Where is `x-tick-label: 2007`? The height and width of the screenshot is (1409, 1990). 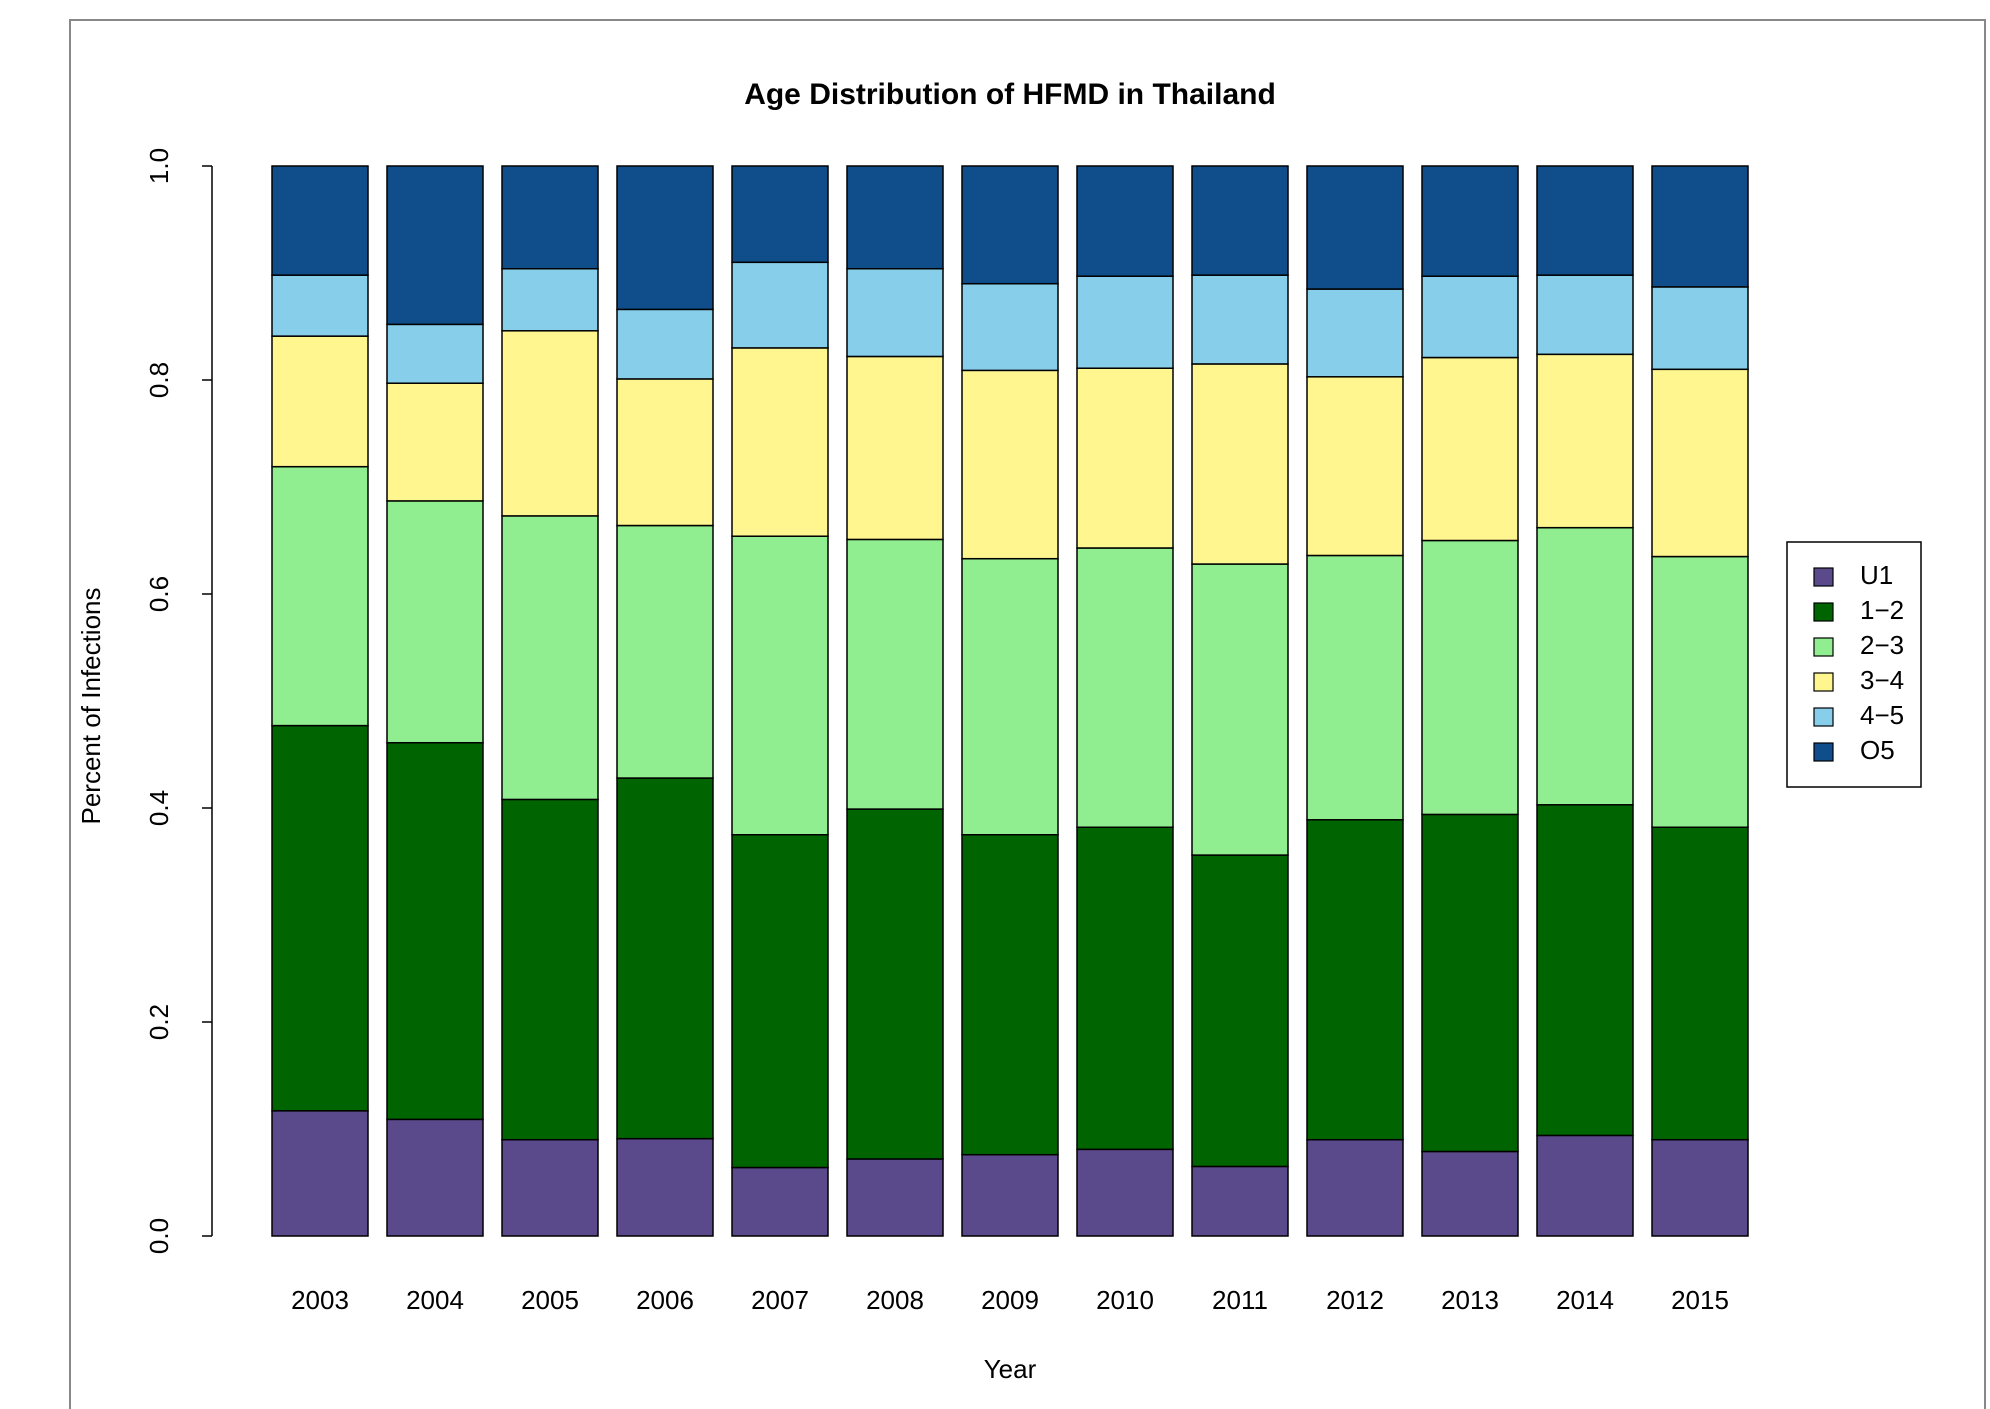 x-tick-label: 2007 is located at coordinates (780, 1300).